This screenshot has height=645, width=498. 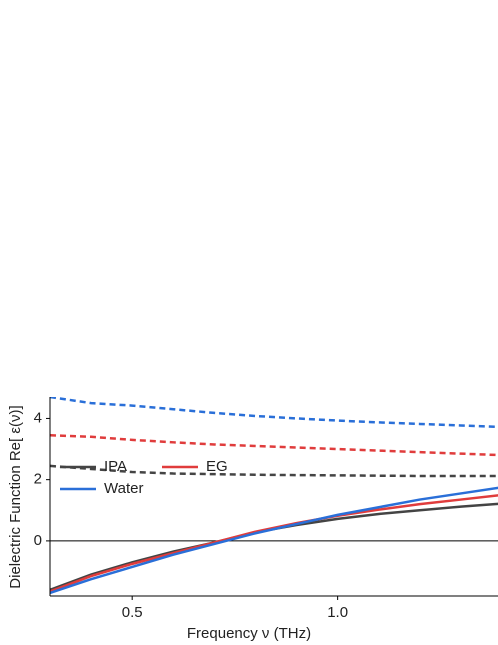 What do you see at coordinates (38, 540) in the screenshot?
I see `y-tick-label: 0` at bounding box center [38, 540].